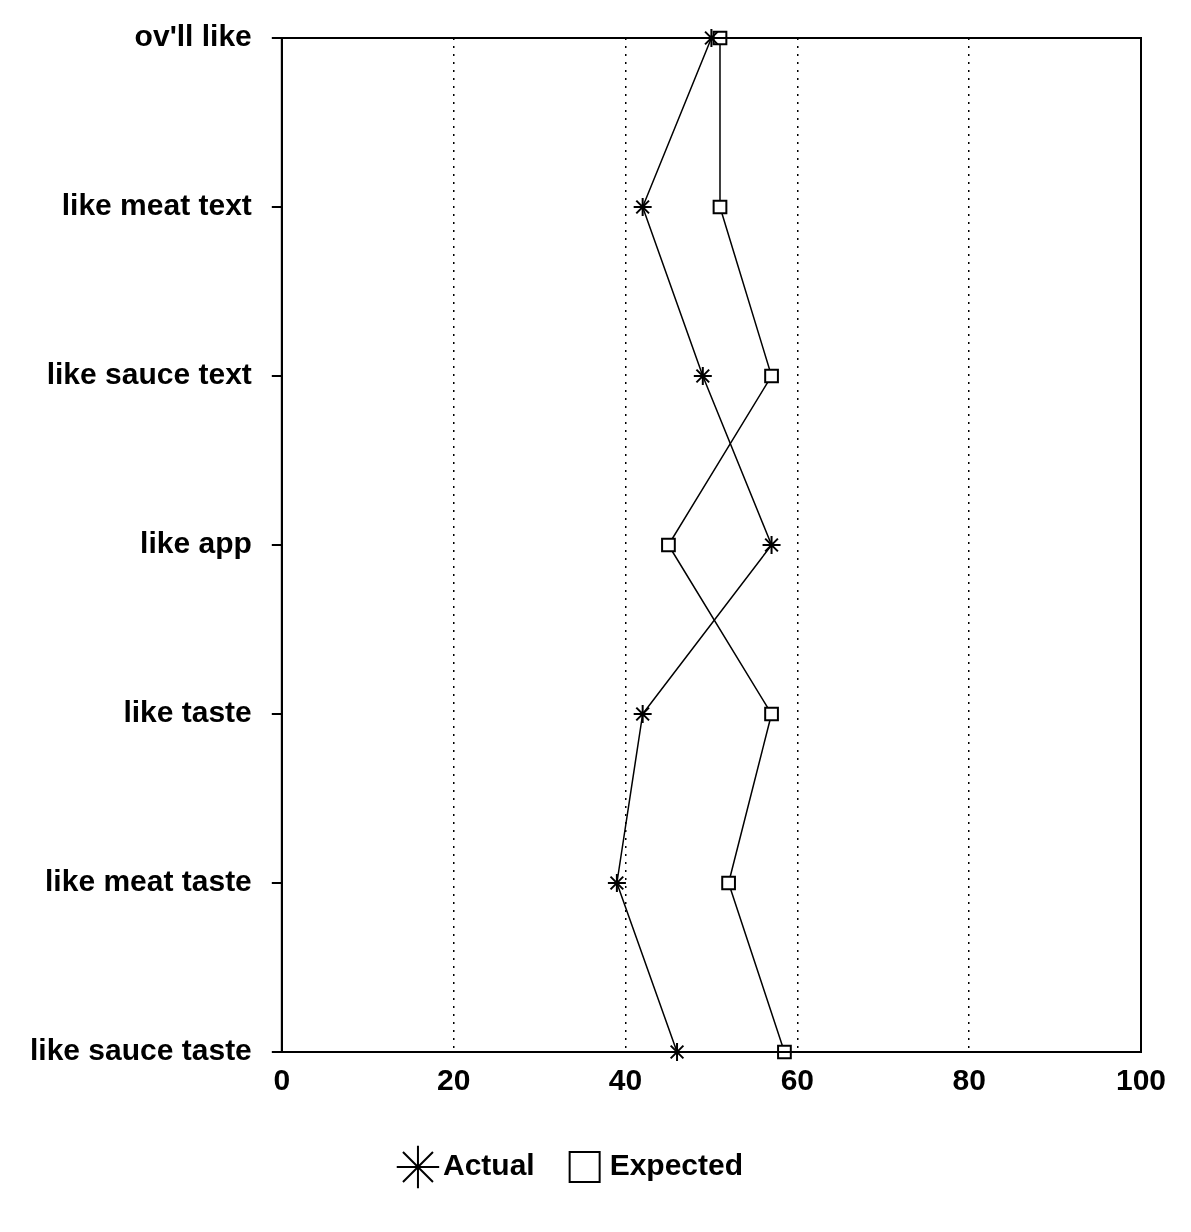 The height and width of the screenshot is (1232, 1191). Describe the element at coordinates (1141, 1080) in the screenshot. I see `x-tick-label: 100` at that location.